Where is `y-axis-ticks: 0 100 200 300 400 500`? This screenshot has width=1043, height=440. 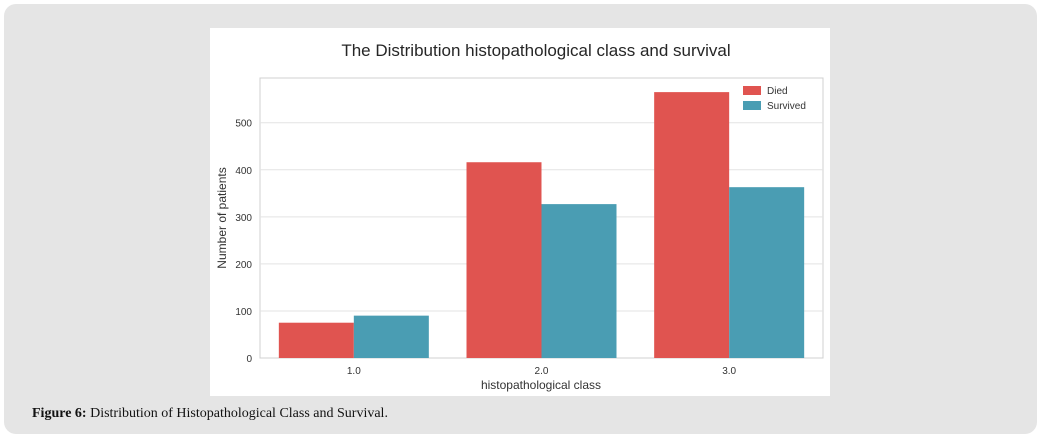 y-axis-ticks: 0 100 200 300 400 500 is located at coordinates (243, 242).